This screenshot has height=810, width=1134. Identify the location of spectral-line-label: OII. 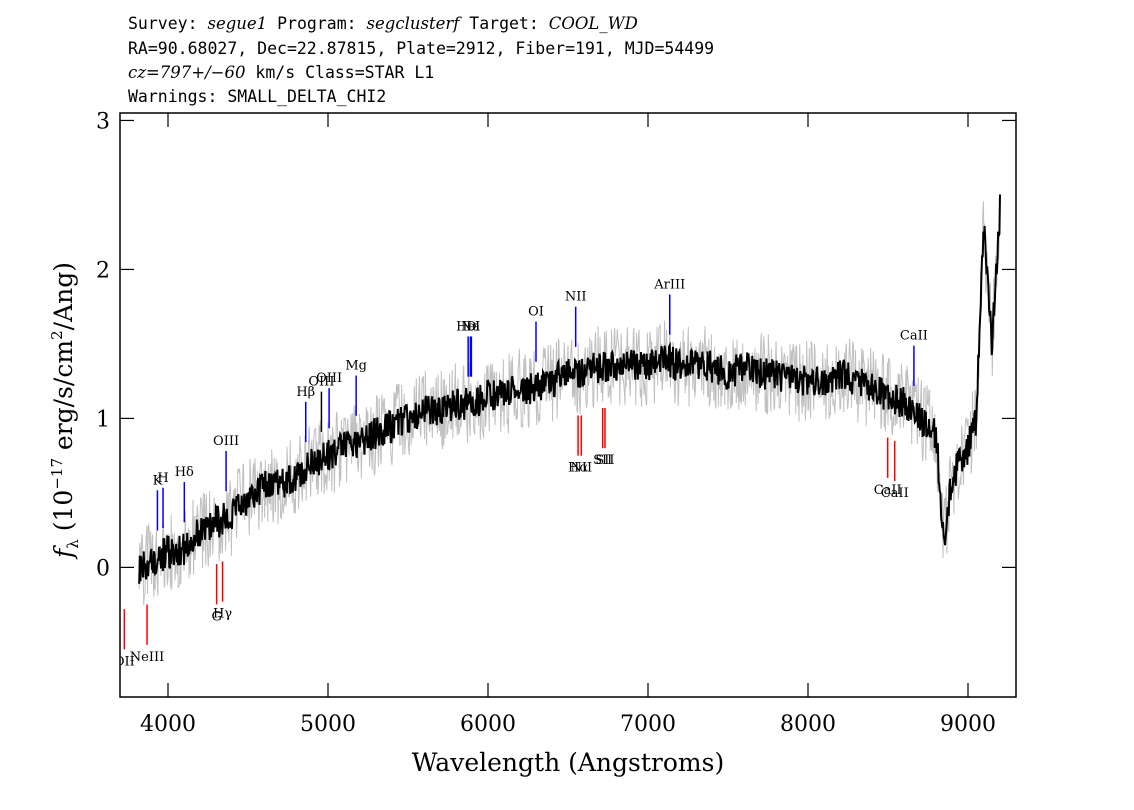
(124, 661).